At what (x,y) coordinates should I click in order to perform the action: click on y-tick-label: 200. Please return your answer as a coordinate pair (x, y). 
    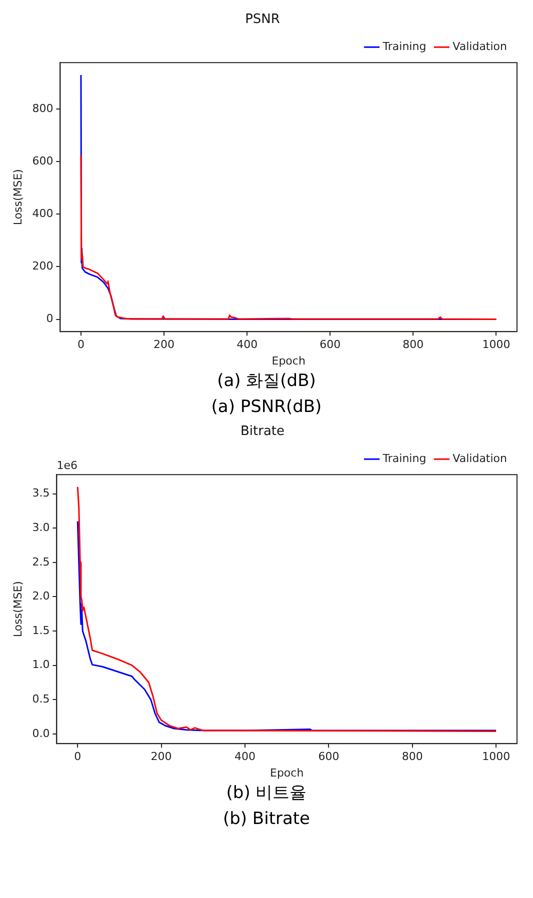
    Looking at the image, I should click on (43, 266).